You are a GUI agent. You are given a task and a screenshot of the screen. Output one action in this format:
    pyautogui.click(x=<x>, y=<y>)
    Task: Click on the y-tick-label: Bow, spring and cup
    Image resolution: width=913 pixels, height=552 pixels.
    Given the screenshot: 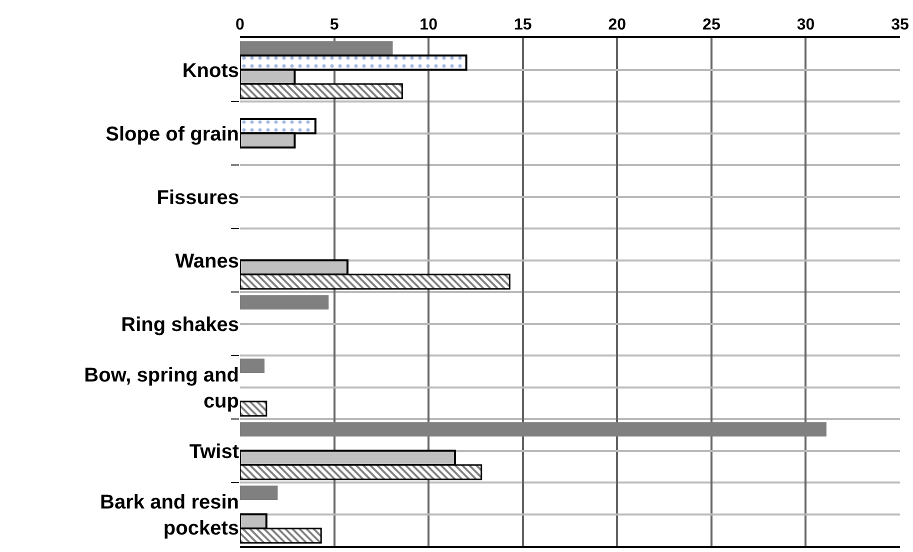 What is the action you would take?
    pyautogui.click(x=161, y=388)
    